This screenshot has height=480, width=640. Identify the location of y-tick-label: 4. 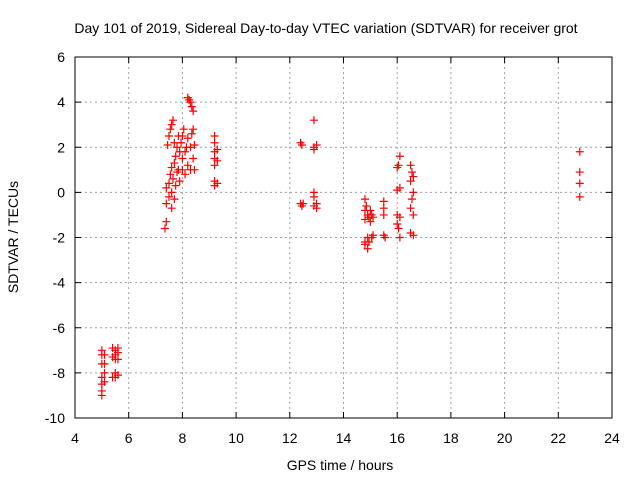
(61, 102).